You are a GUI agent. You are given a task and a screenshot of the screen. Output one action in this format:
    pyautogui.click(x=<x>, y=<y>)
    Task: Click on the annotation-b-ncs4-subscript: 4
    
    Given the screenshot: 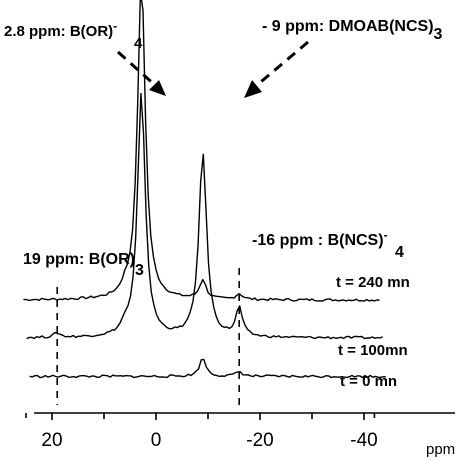 What is the action you would take?
    pyautogui.click(x=399, y=252)
    